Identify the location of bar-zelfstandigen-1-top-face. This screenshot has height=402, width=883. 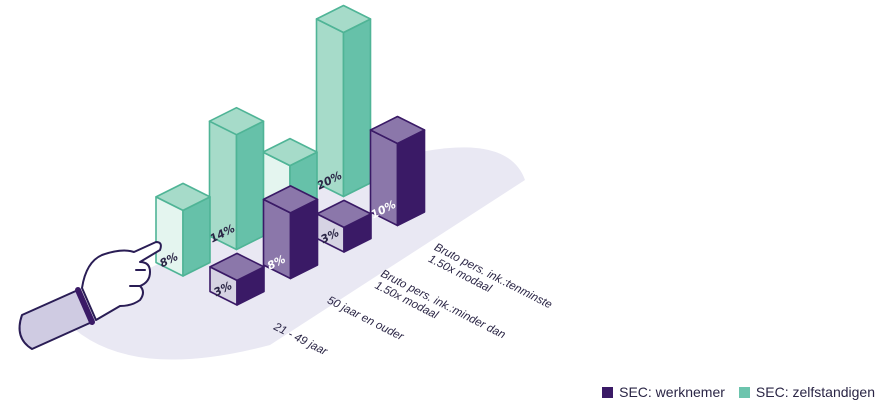
(183, 197).